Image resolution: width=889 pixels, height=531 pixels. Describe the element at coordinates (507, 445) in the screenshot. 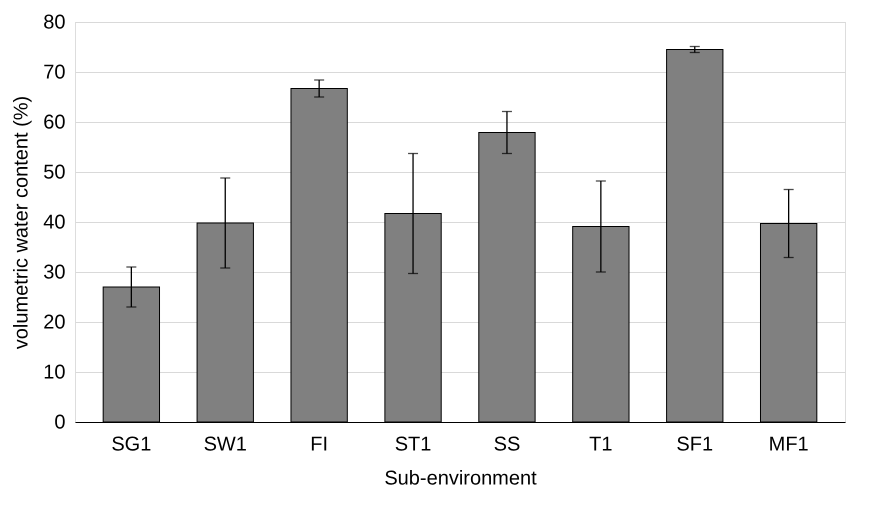

I see `x-tick-label: SS` at that location.